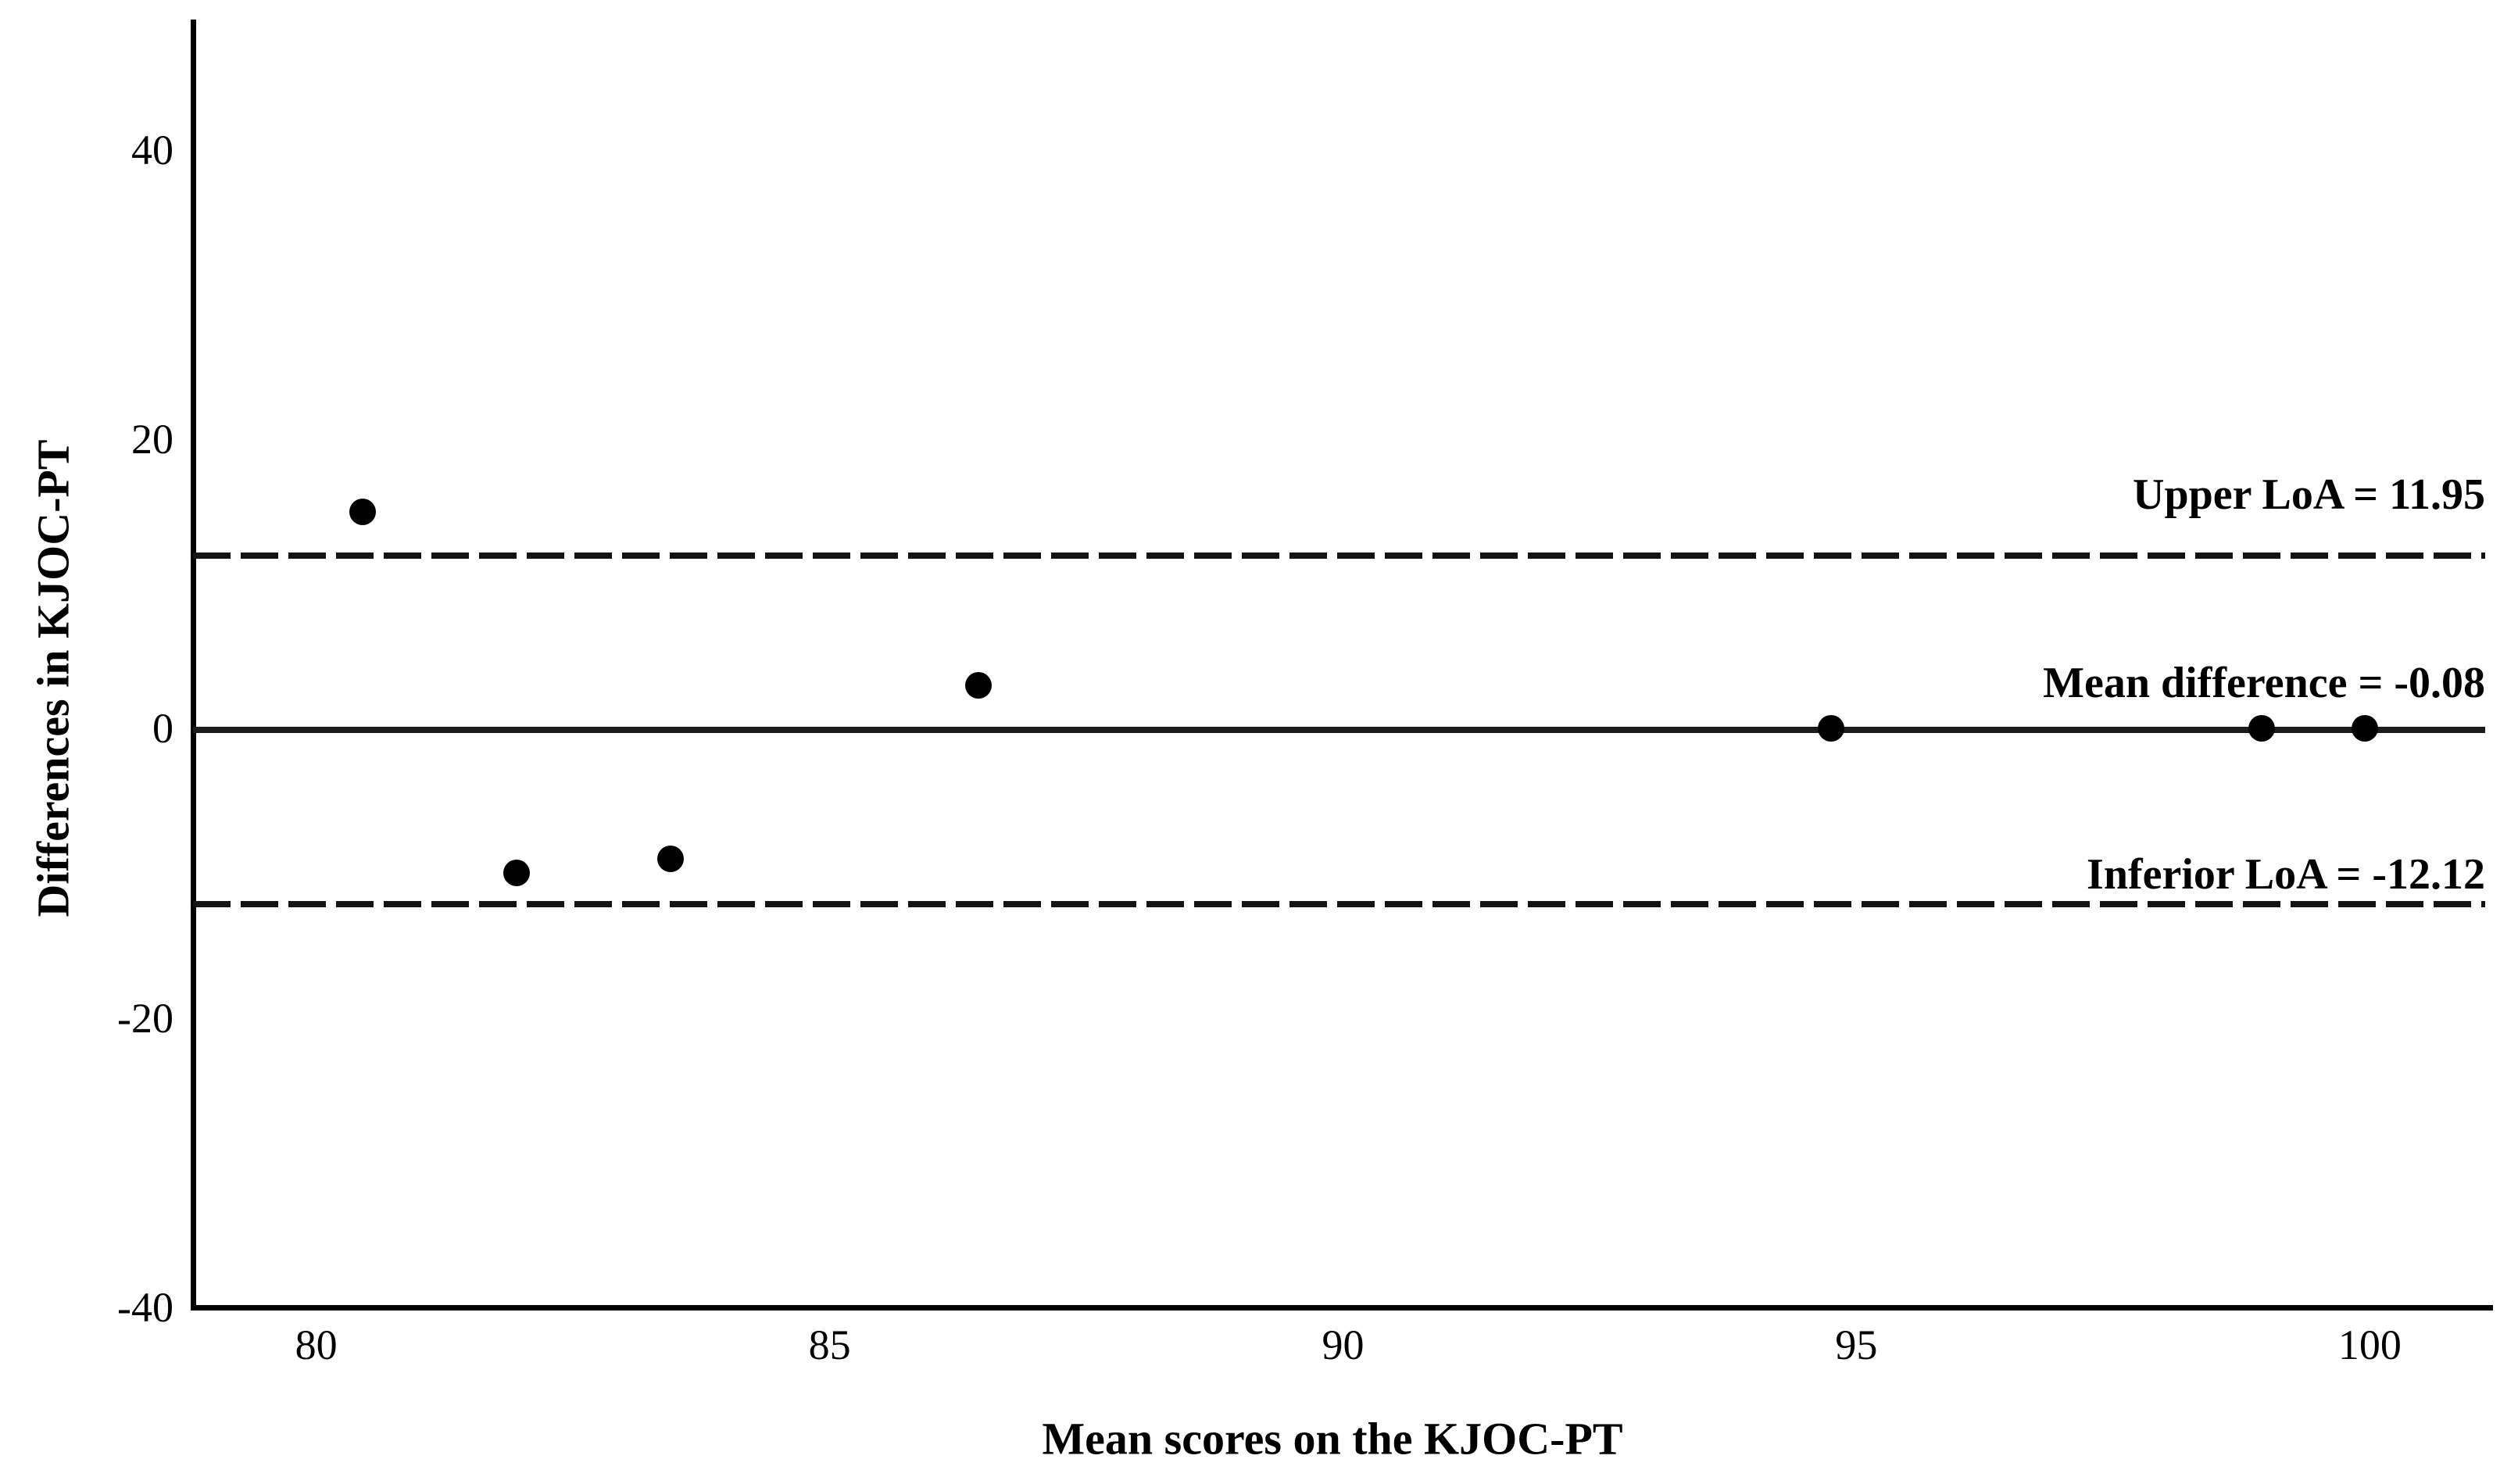  I want to click on x-axis-title: Mean scores on the KJOC-PT, so click(1332, 1438).